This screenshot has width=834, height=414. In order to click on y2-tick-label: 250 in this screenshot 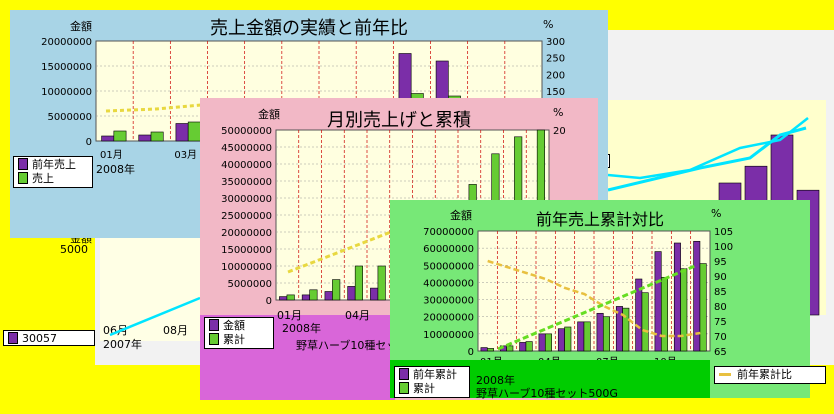, I will do `click(555, 59)`.